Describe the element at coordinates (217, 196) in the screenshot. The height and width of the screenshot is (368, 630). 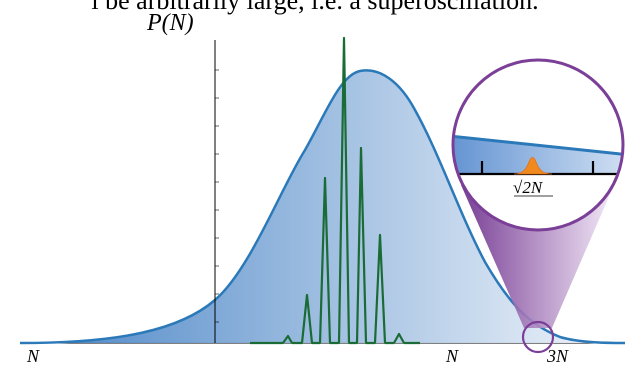
I see `y-axis-ticks` at that location.